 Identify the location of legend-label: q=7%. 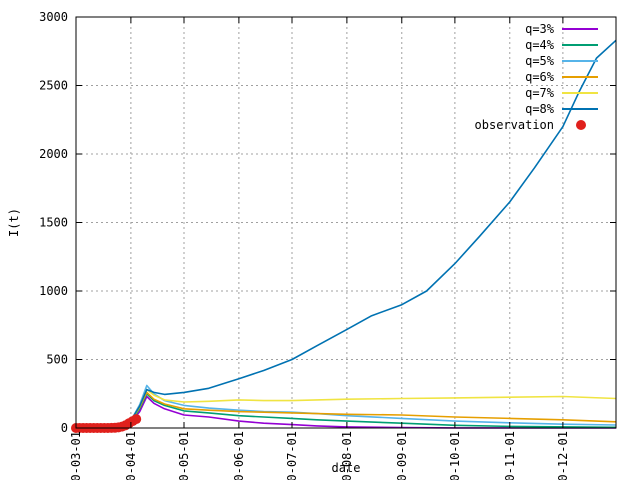
(540, 93).